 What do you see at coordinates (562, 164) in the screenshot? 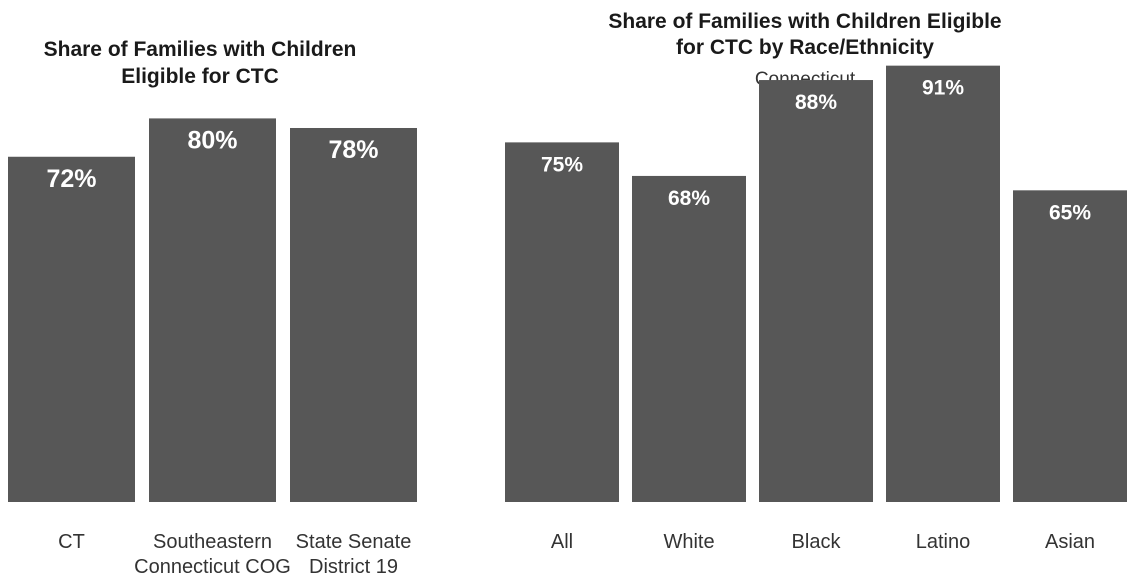
I see `value-label: 75%` at bounding box center [562, 164].